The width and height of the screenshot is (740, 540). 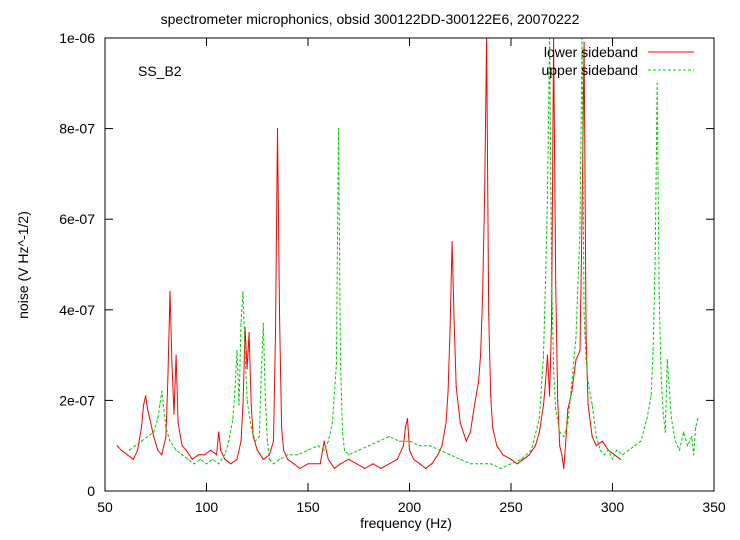 What do you see at coordinates (589, 70) in the screenshot?
I see `legend-label: upper sideband` at bounding box center [589, 70].